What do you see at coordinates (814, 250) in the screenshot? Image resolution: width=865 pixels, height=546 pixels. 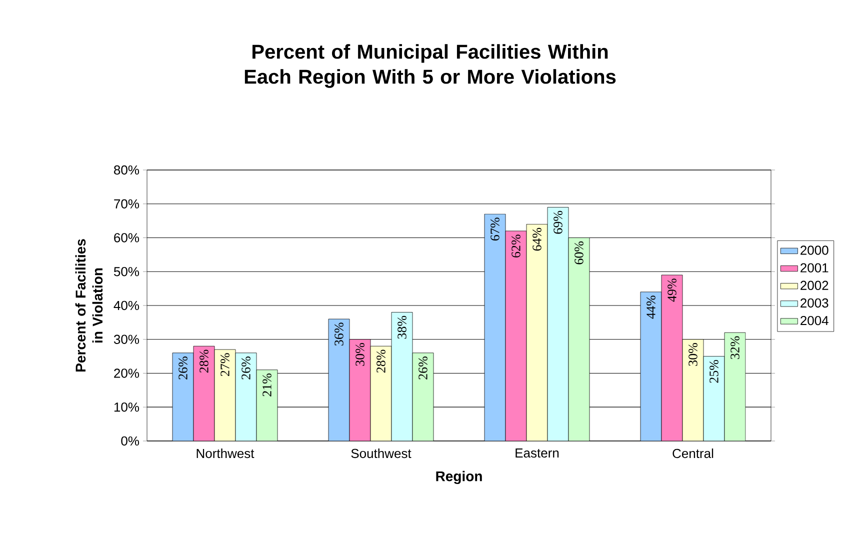 I see `legend-label: 2000` at bounding box center [814, 250].